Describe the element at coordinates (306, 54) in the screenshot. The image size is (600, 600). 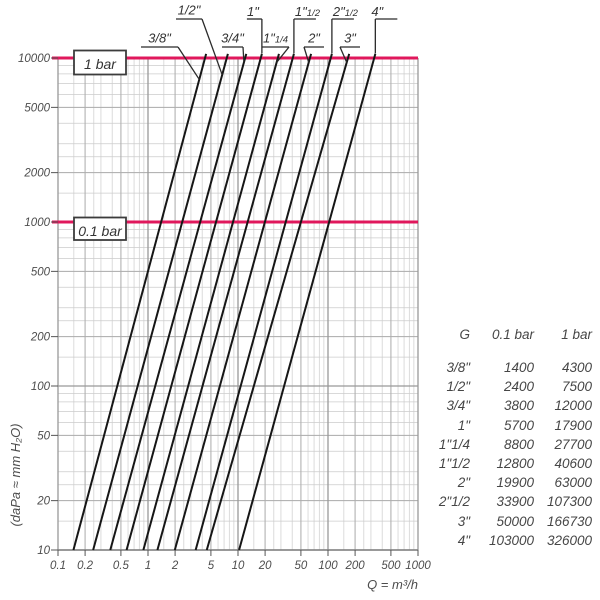
I see `pointer-2"` at that location.